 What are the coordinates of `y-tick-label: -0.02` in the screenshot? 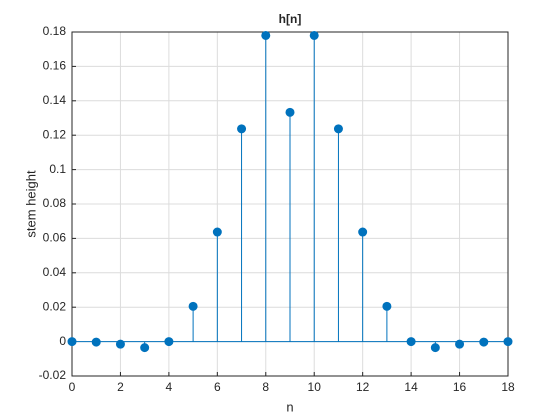 It's located at (53, 375).